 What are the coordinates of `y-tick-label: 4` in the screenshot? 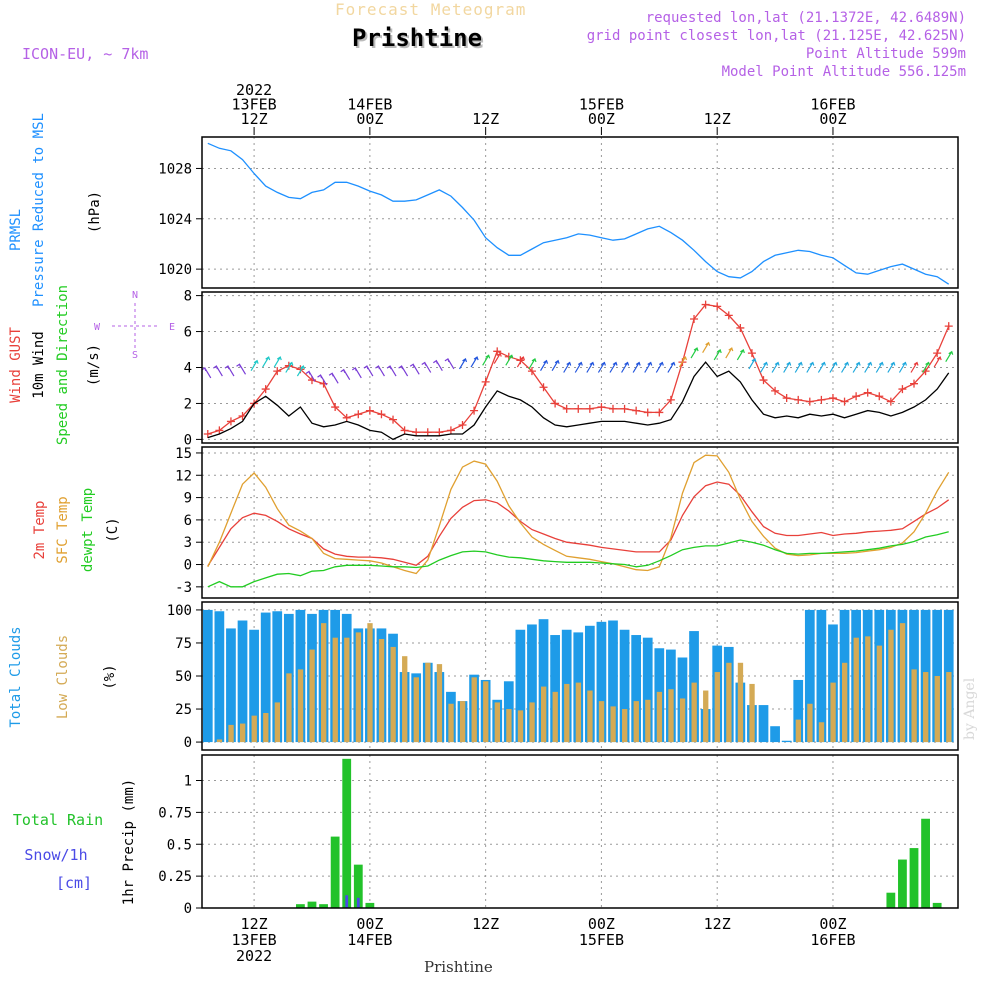 It's located at (188, 369).